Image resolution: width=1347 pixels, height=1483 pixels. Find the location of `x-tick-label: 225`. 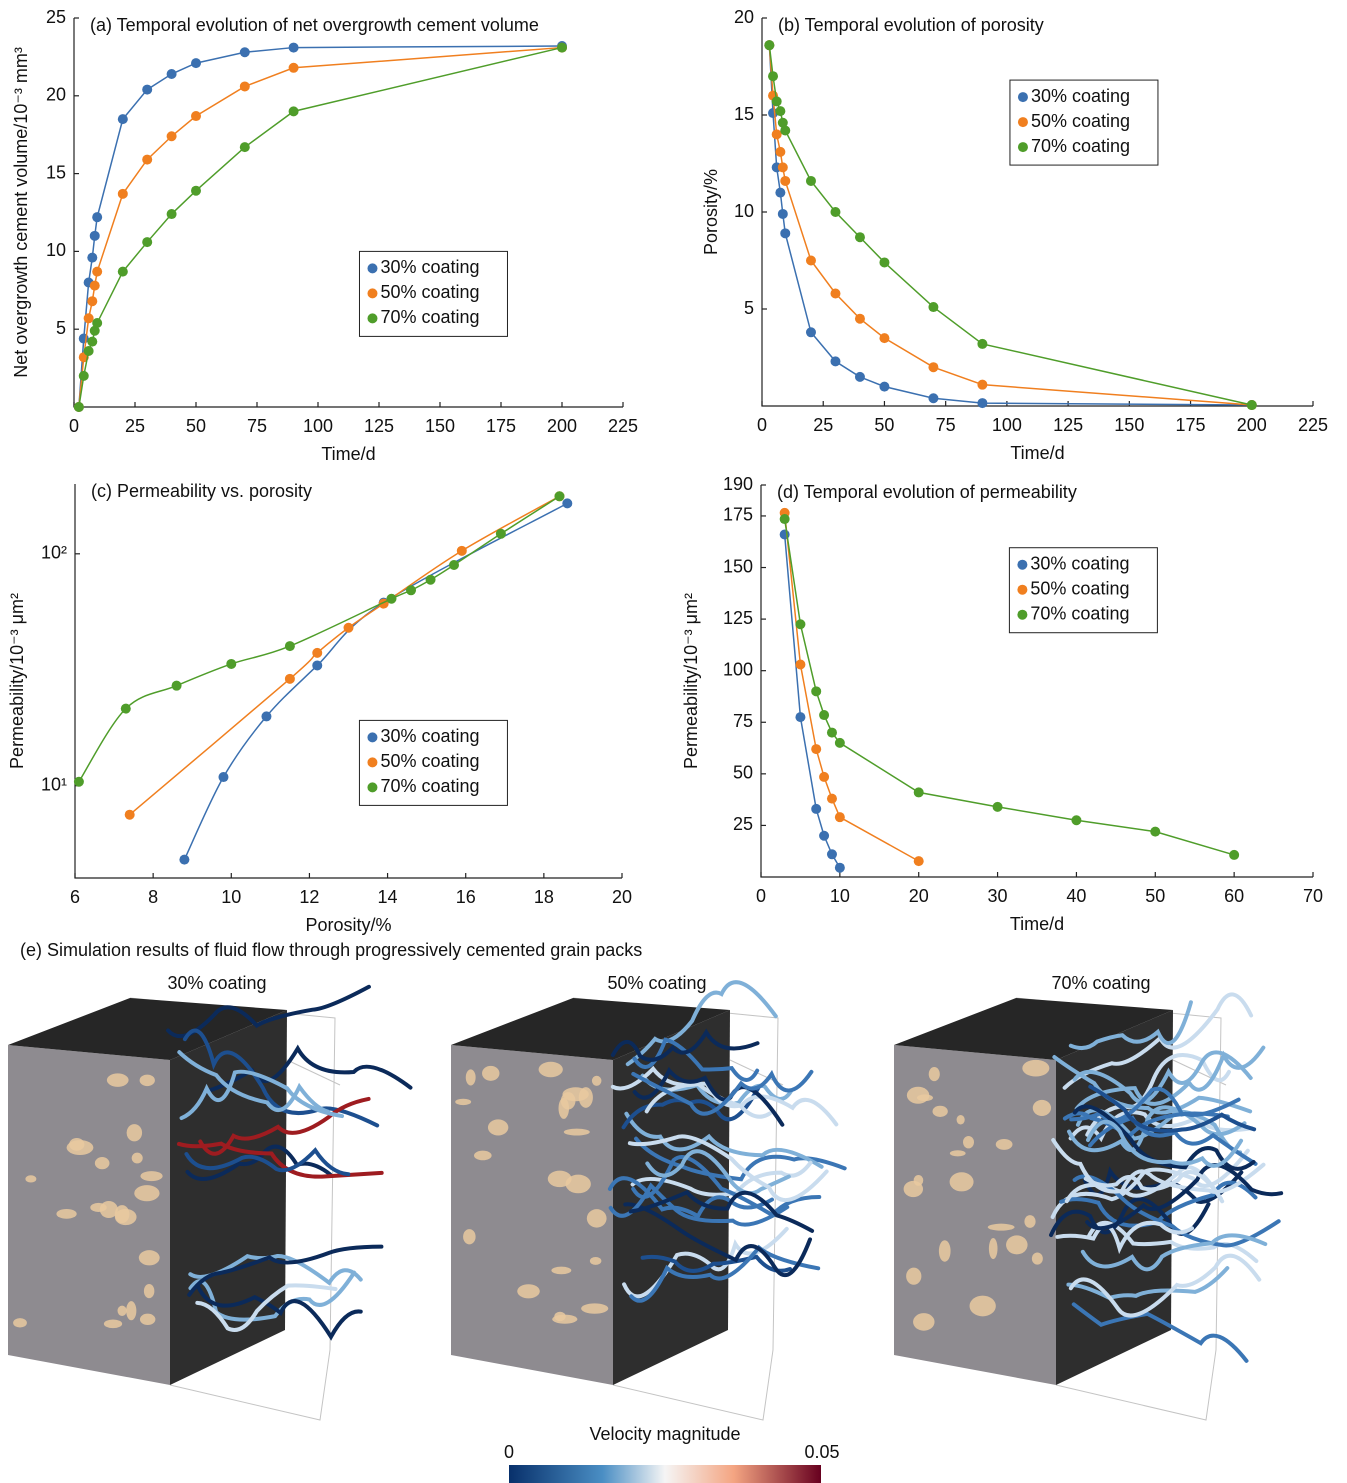

x-tick-label: 225 is located at coordinates (1313, 425).